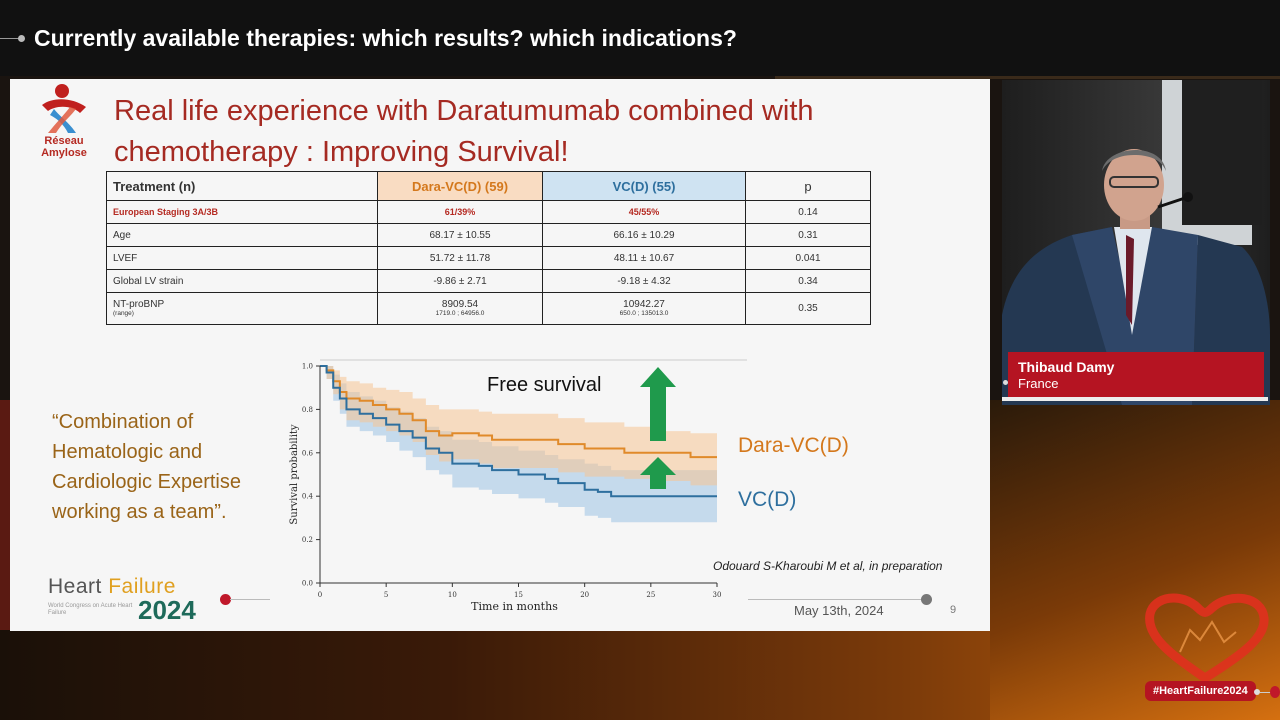 The height and width of the screenshot is (720, 1280). I want to click on logo-figure-icon, so click(64, 108).